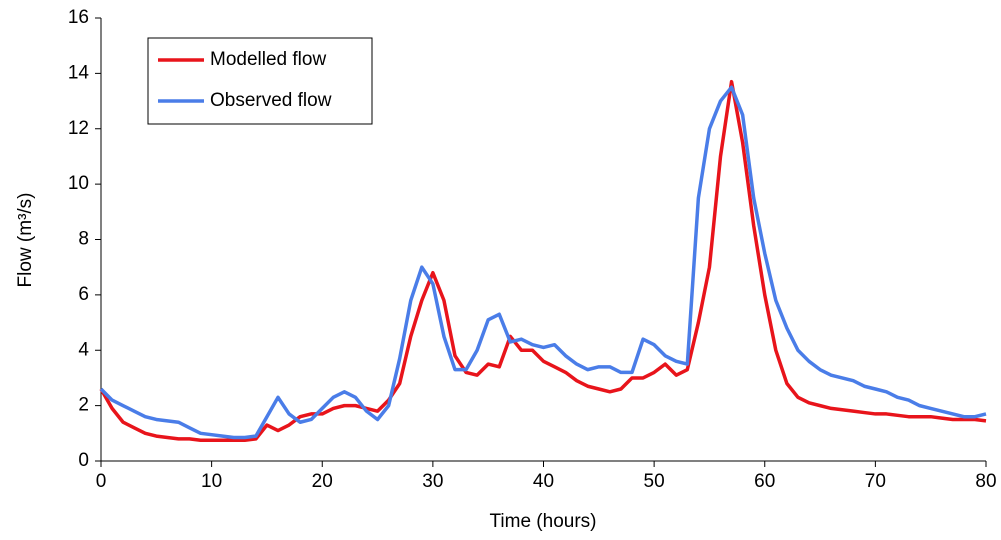 This screenshot has height=540, width=1001. I want to click on x-tick-label: 60, so click(764, 481).